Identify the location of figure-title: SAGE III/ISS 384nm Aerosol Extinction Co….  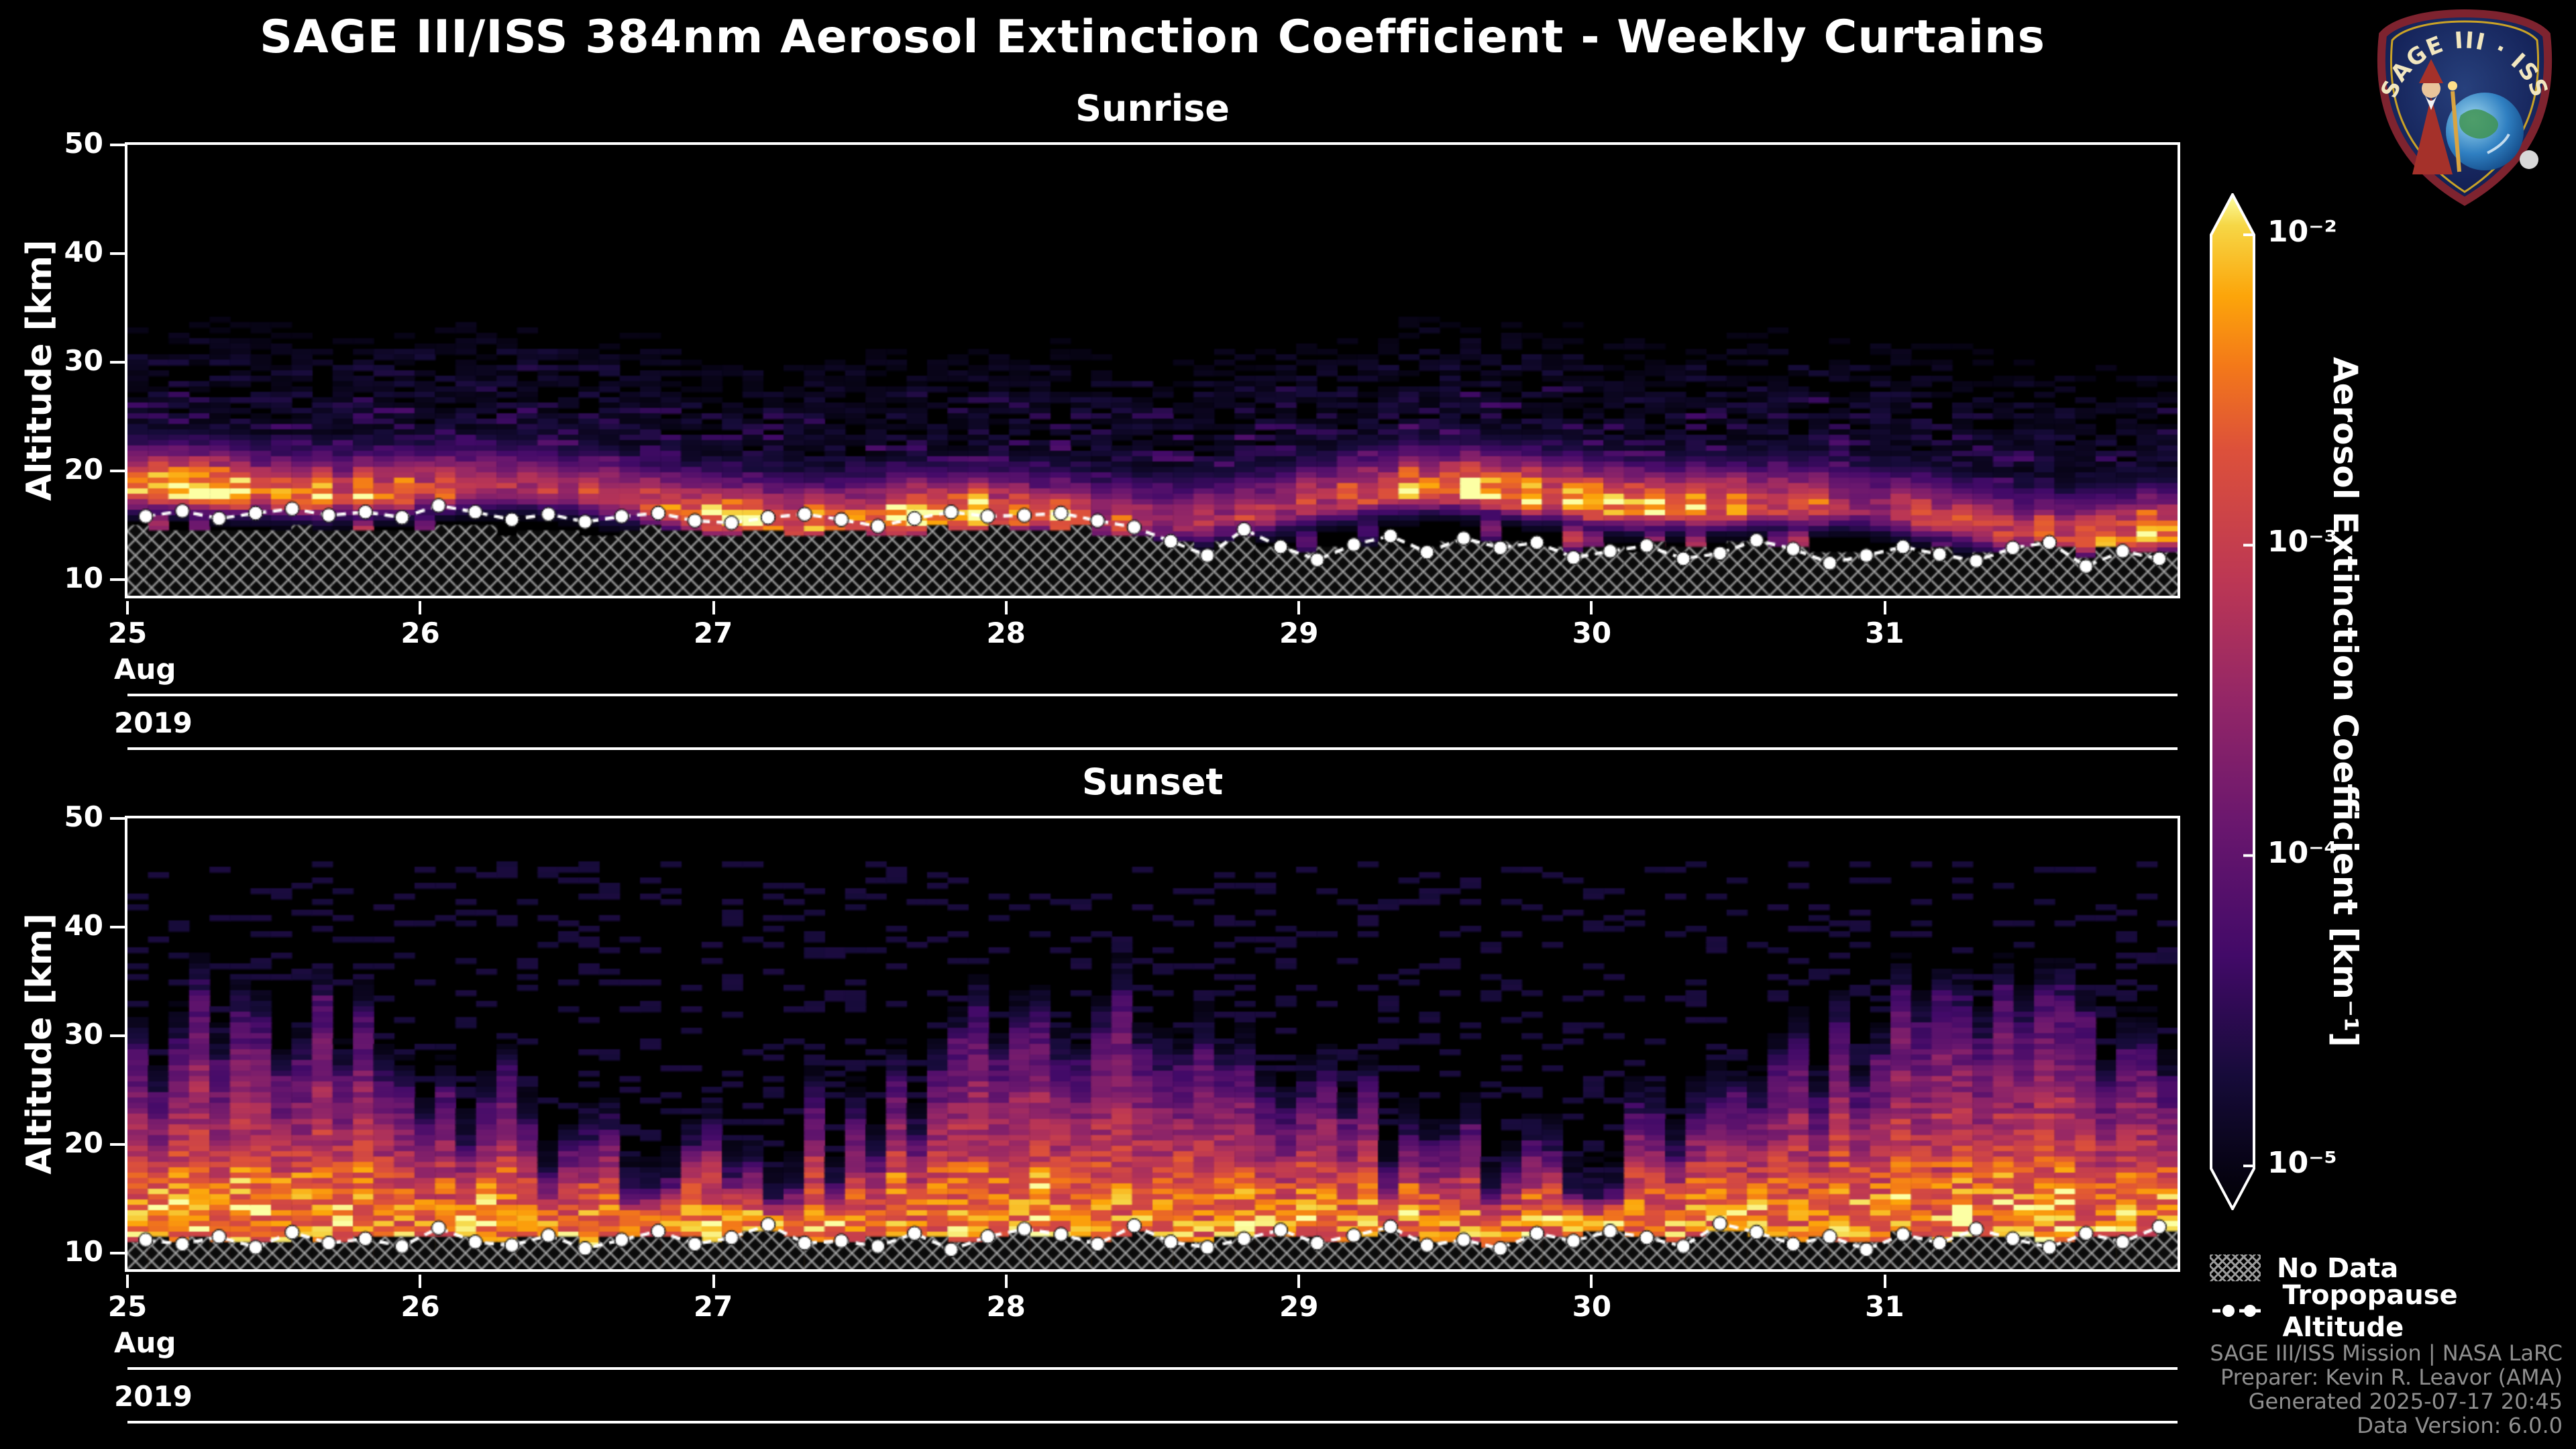
(1152, 37).